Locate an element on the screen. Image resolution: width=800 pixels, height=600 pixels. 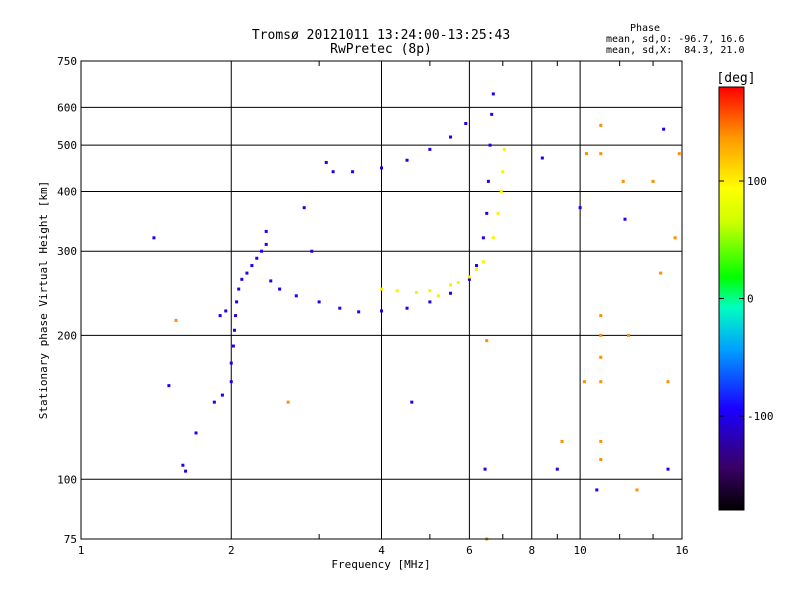
chart-title: Tromsø 20121011 13:24:00-13:25:43 is located at coordinates (381, 35).